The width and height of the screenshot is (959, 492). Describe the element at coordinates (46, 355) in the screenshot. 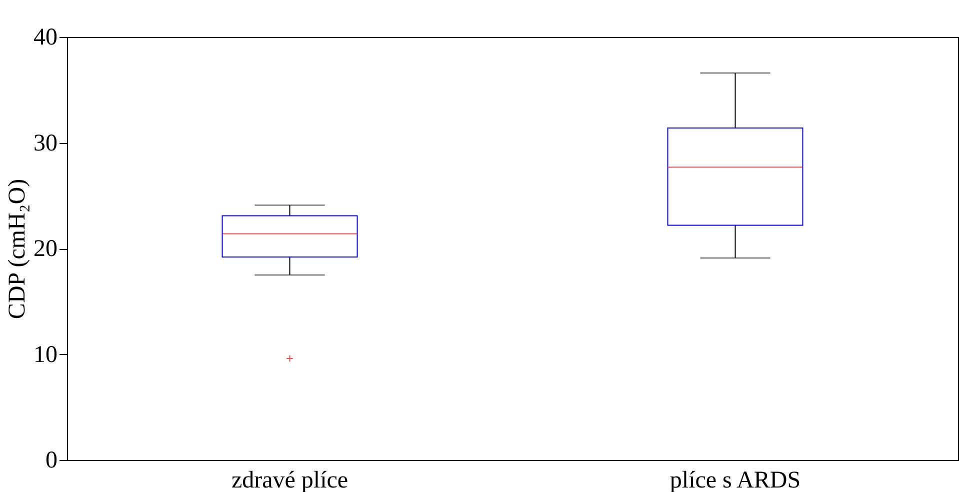

I see `y-tick-label: 10` at that location.